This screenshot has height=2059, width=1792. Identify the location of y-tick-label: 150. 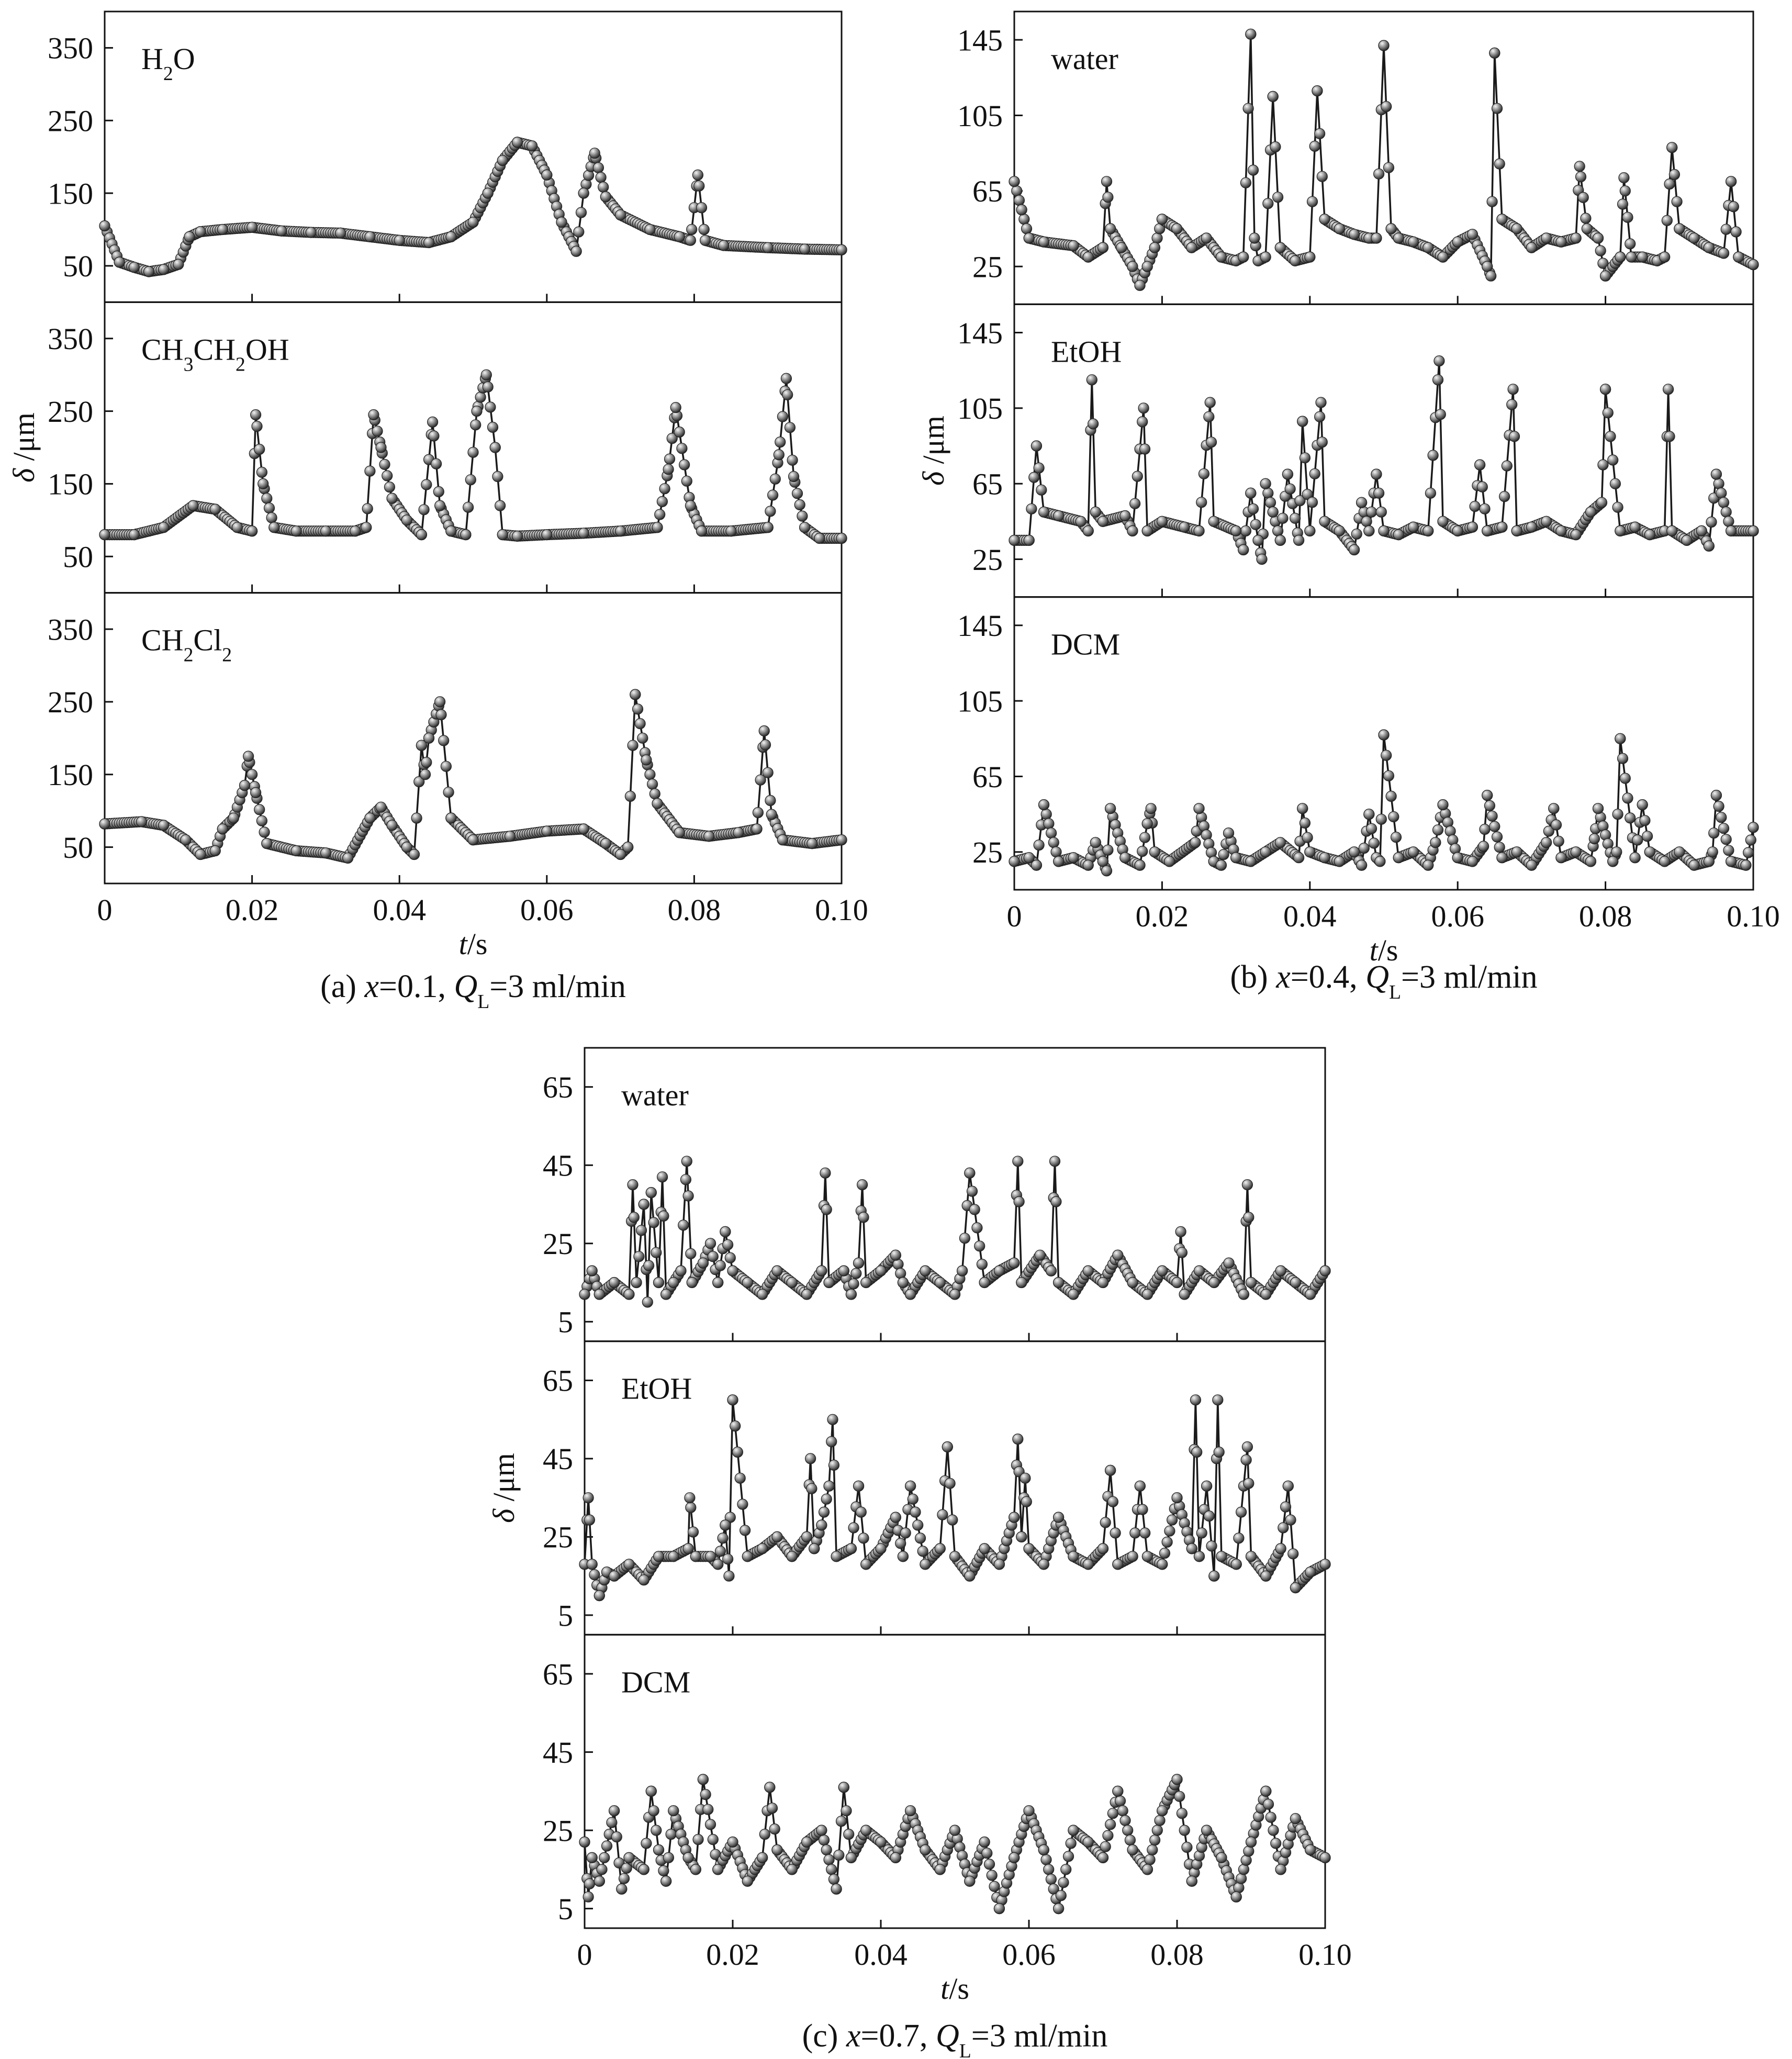
(70, 193).